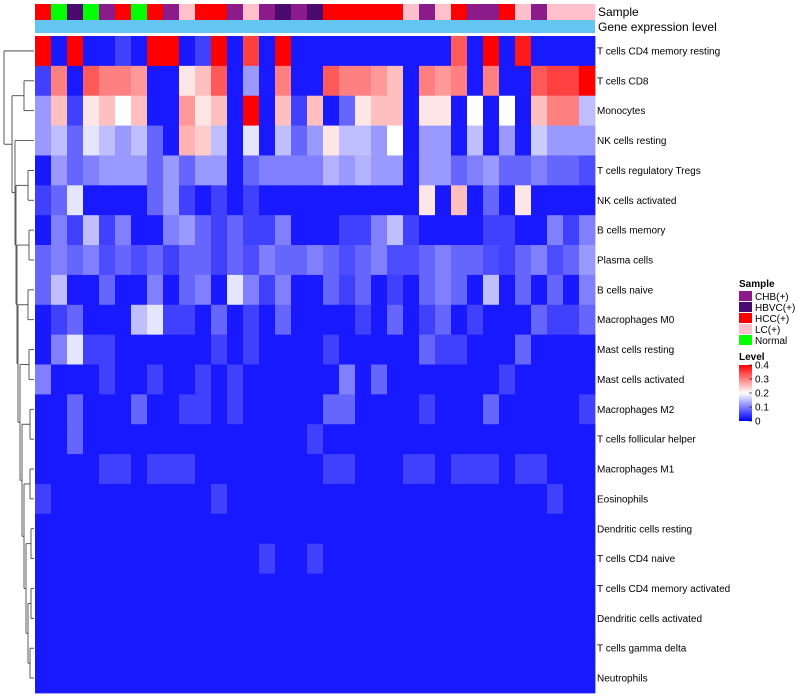 This screenshot has height=700, width=800. I want to click on row-label: T cells CD8, so click(623, 81).